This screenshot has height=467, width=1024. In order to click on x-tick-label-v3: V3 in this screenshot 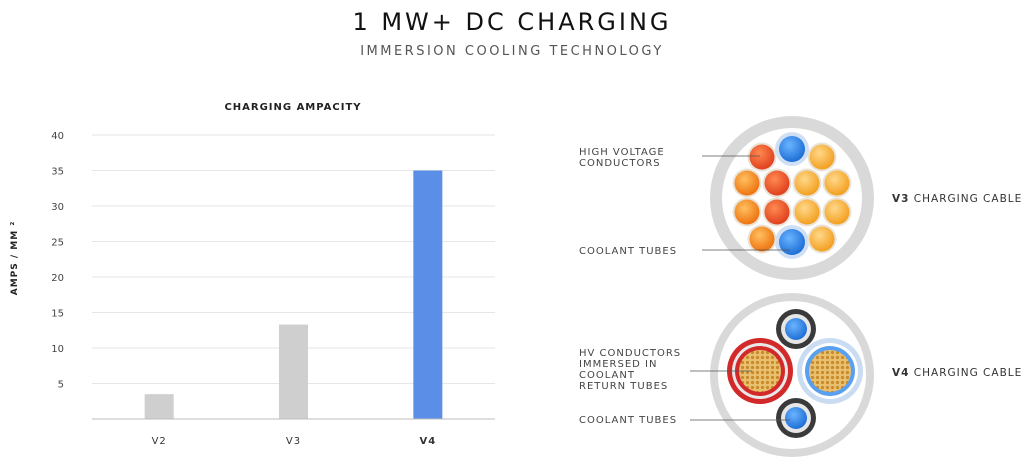, I will do `click(293, 441)`.